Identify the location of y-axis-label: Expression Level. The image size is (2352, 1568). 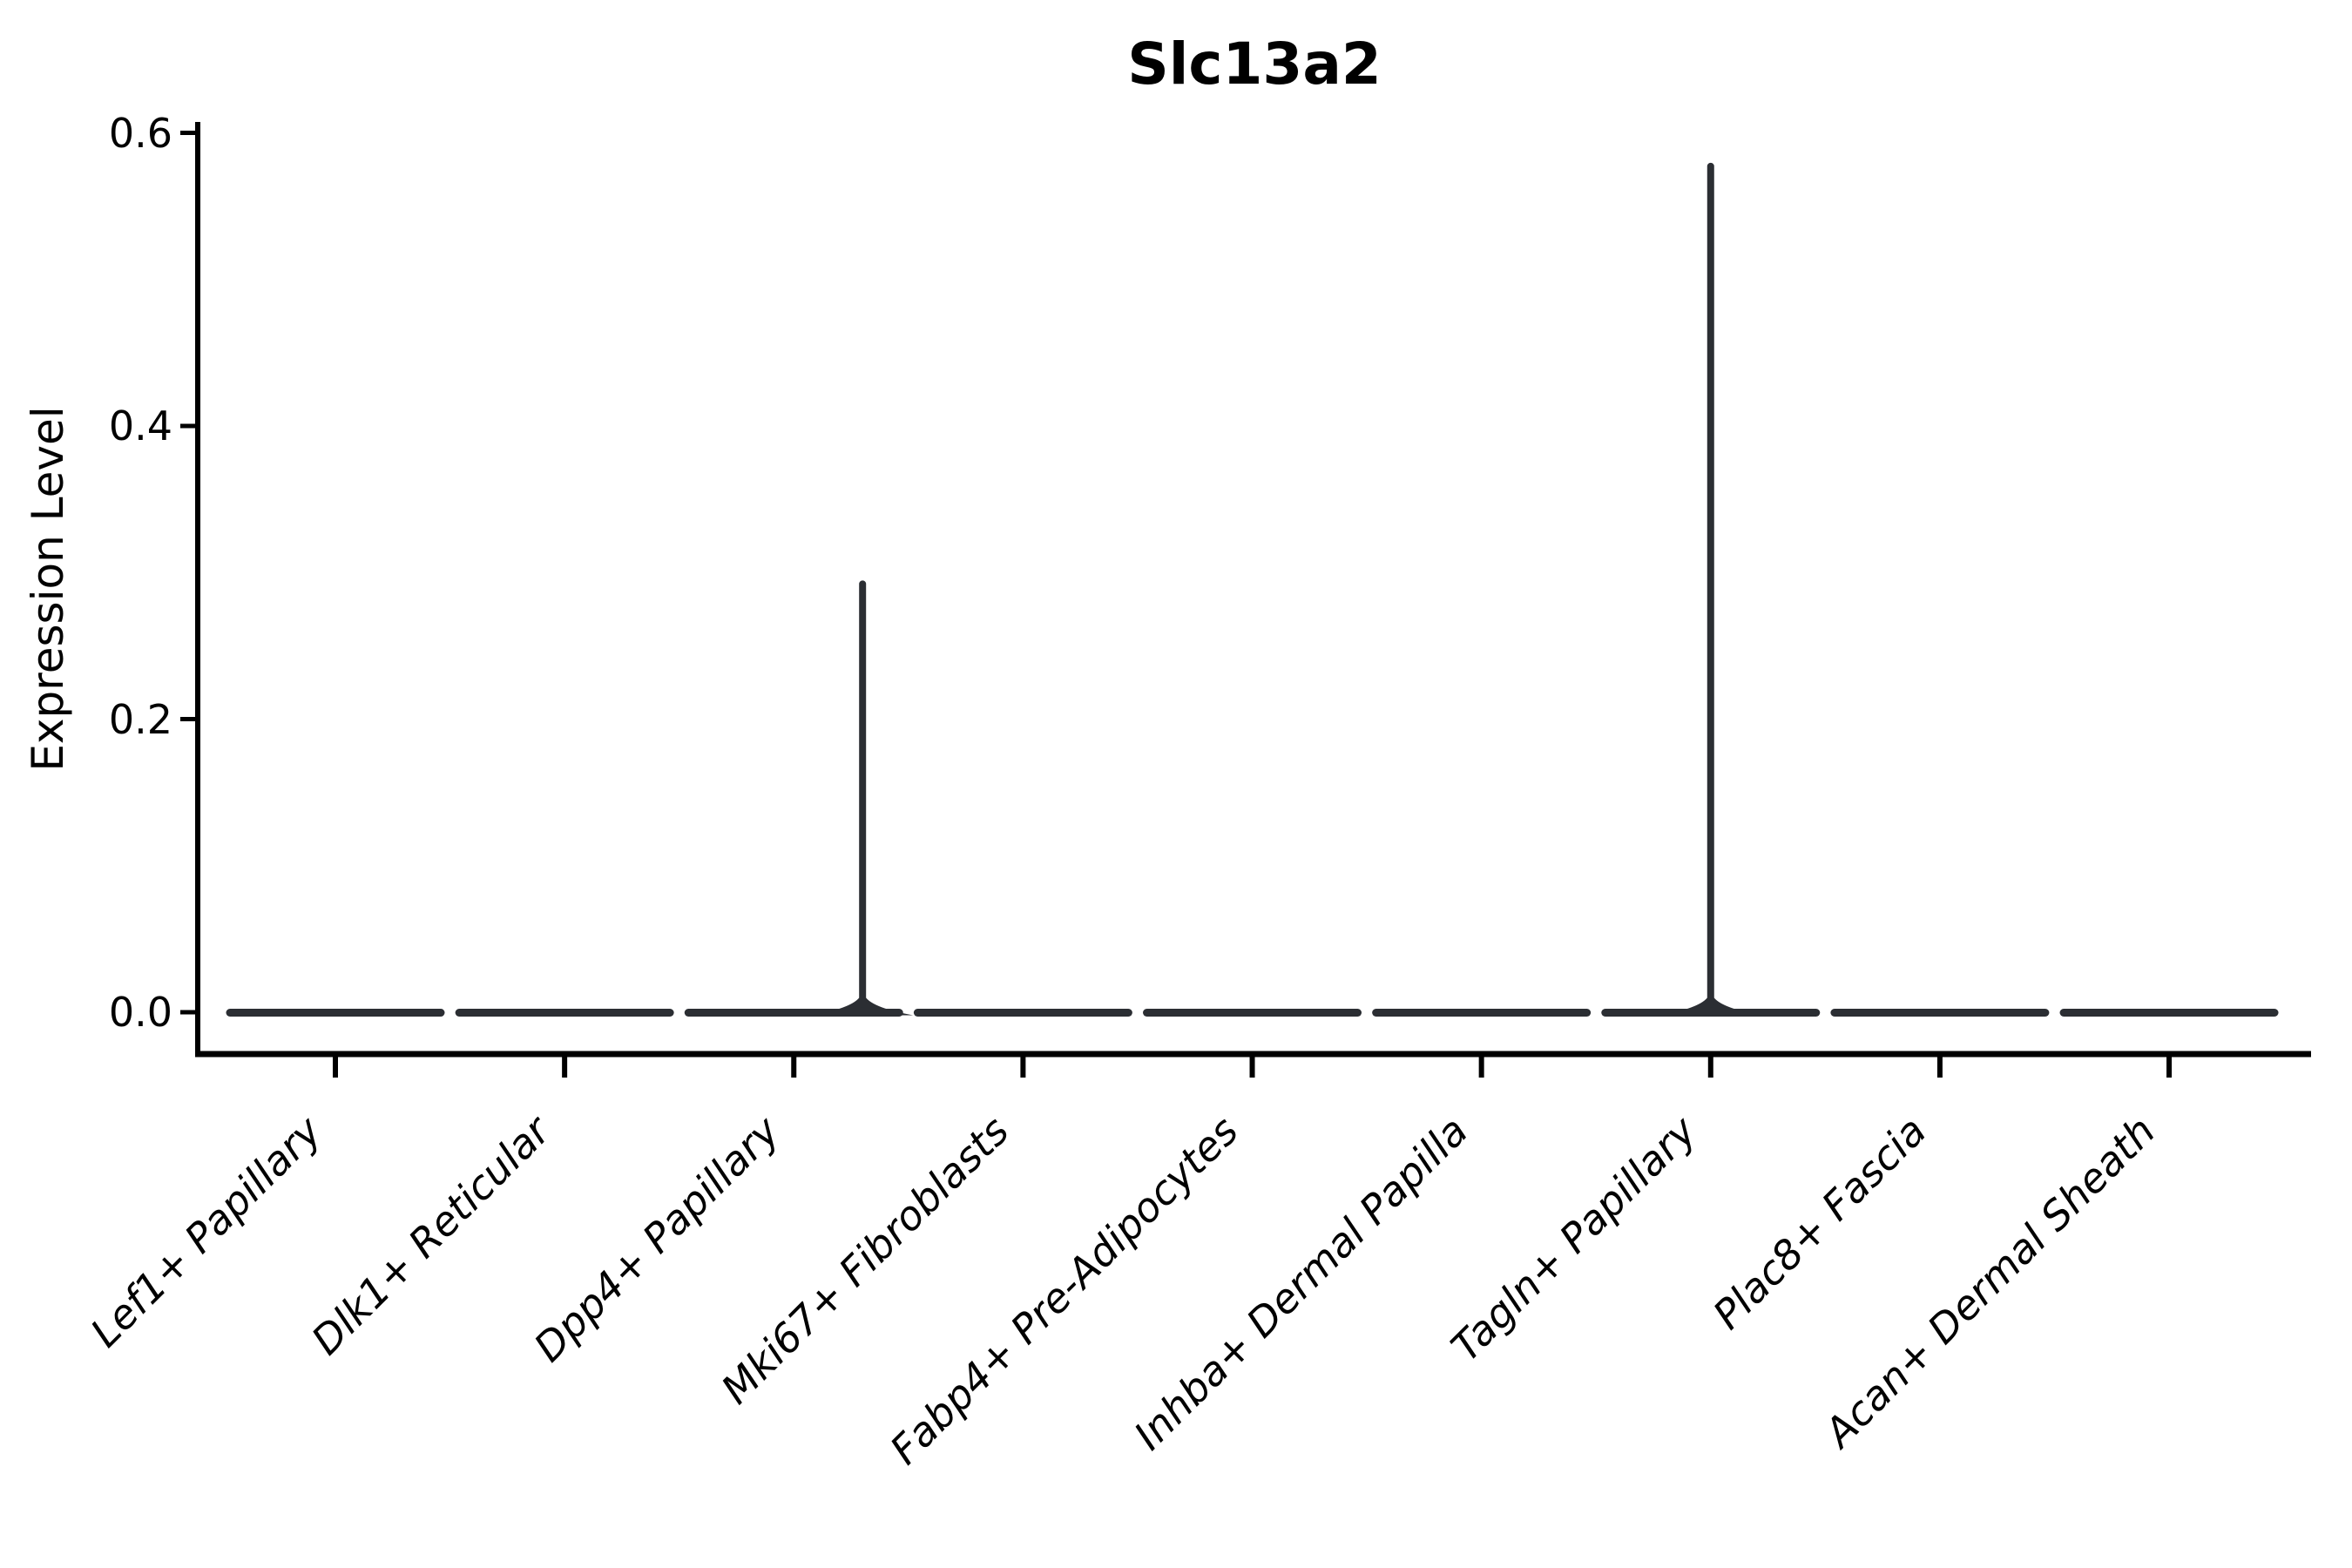
(48, 589).